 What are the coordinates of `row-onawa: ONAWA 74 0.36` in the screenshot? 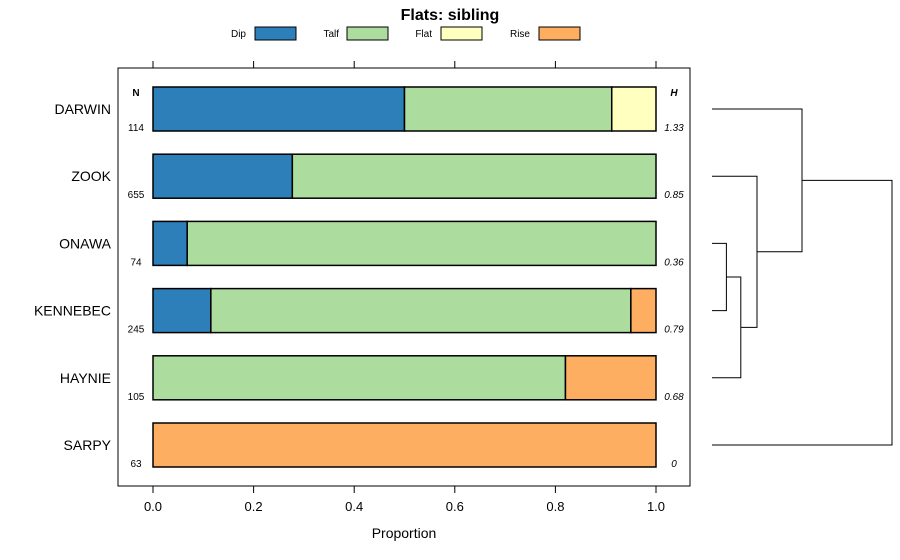 It's located at (371, 244).